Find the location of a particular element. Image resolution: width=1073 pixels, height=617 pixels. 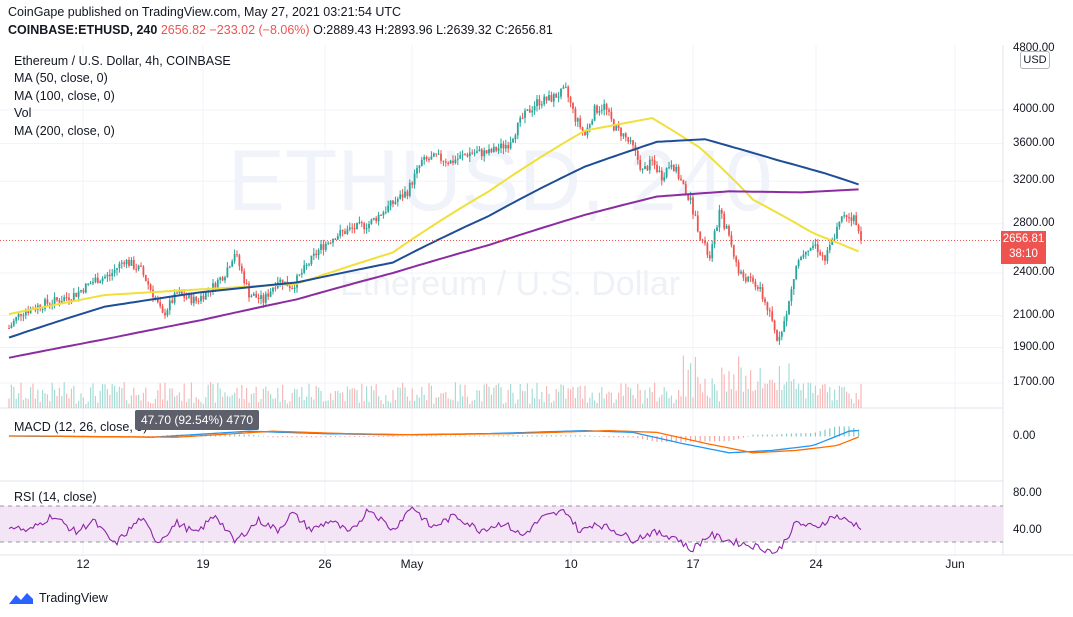

legend-ma200: MA (200, close, 0) is located at coordinates (64, 130).